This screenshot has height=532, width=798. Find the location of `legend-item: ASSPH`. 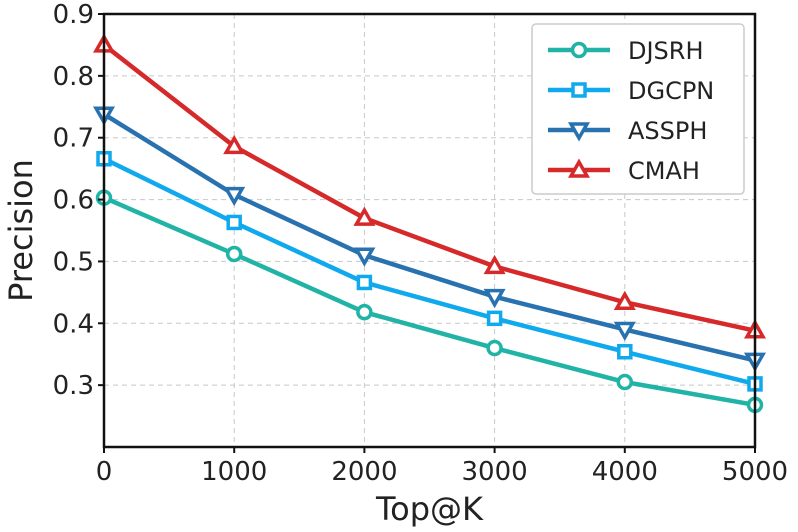

legend-item: ASSPH is located at coordinates (627, 131).